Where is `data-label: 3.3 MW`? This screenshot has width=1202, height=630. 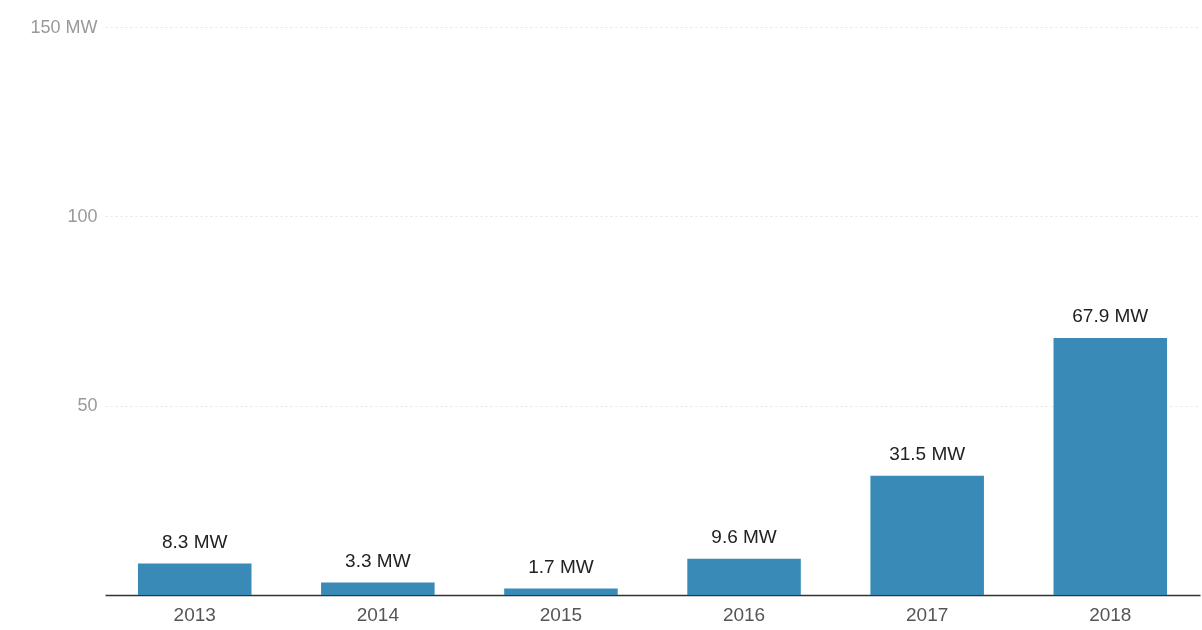
data-label: 3.3 MW is located at coordinates (378, 560).